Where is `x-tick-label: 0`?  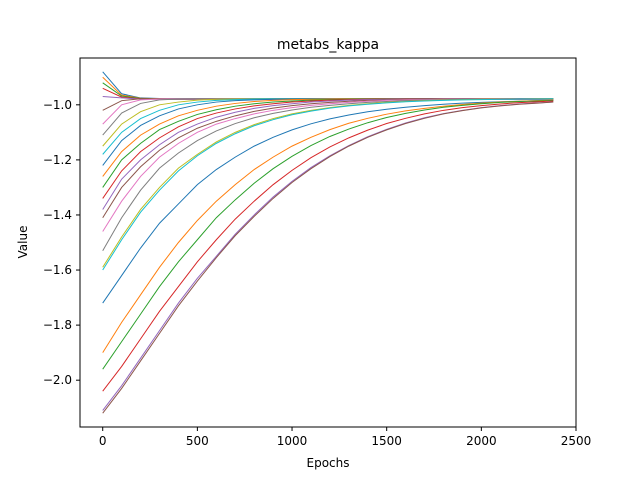
x-tick-label: 0 is located at coordinates (103, 441).